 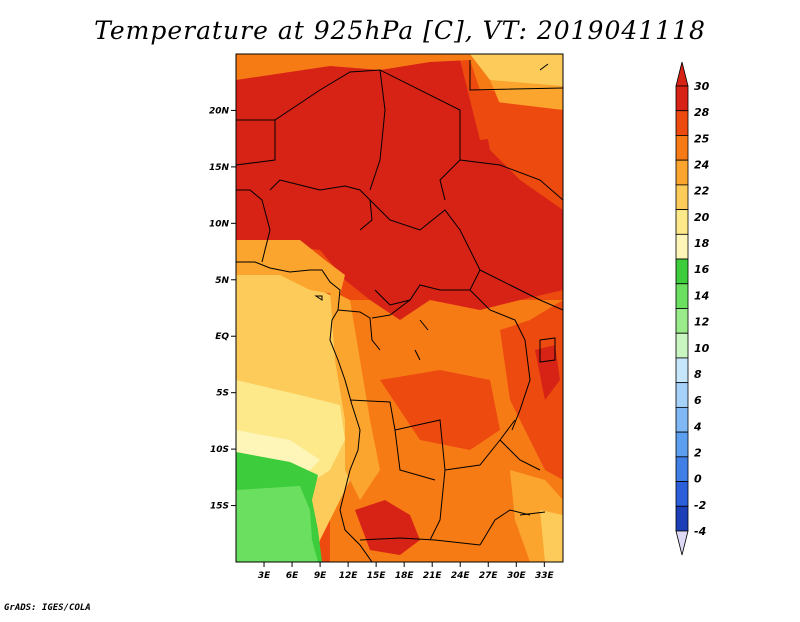 What do you see at coordinates (682, 543) in the screenshot?
I see `colorbar-low-cap` at bounding box center [682, 543].